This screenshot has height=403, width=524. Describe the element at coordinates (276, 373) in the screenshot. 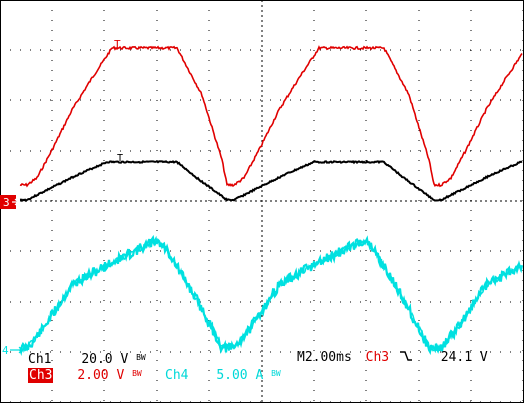

I see `ch4-bandwidth-limit-icon: BW` at that location.